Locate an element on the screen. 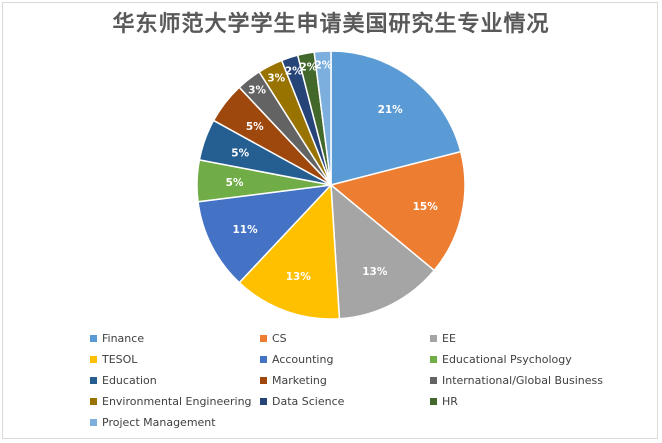  legend-item: CS is located at coordinates (273, 339).